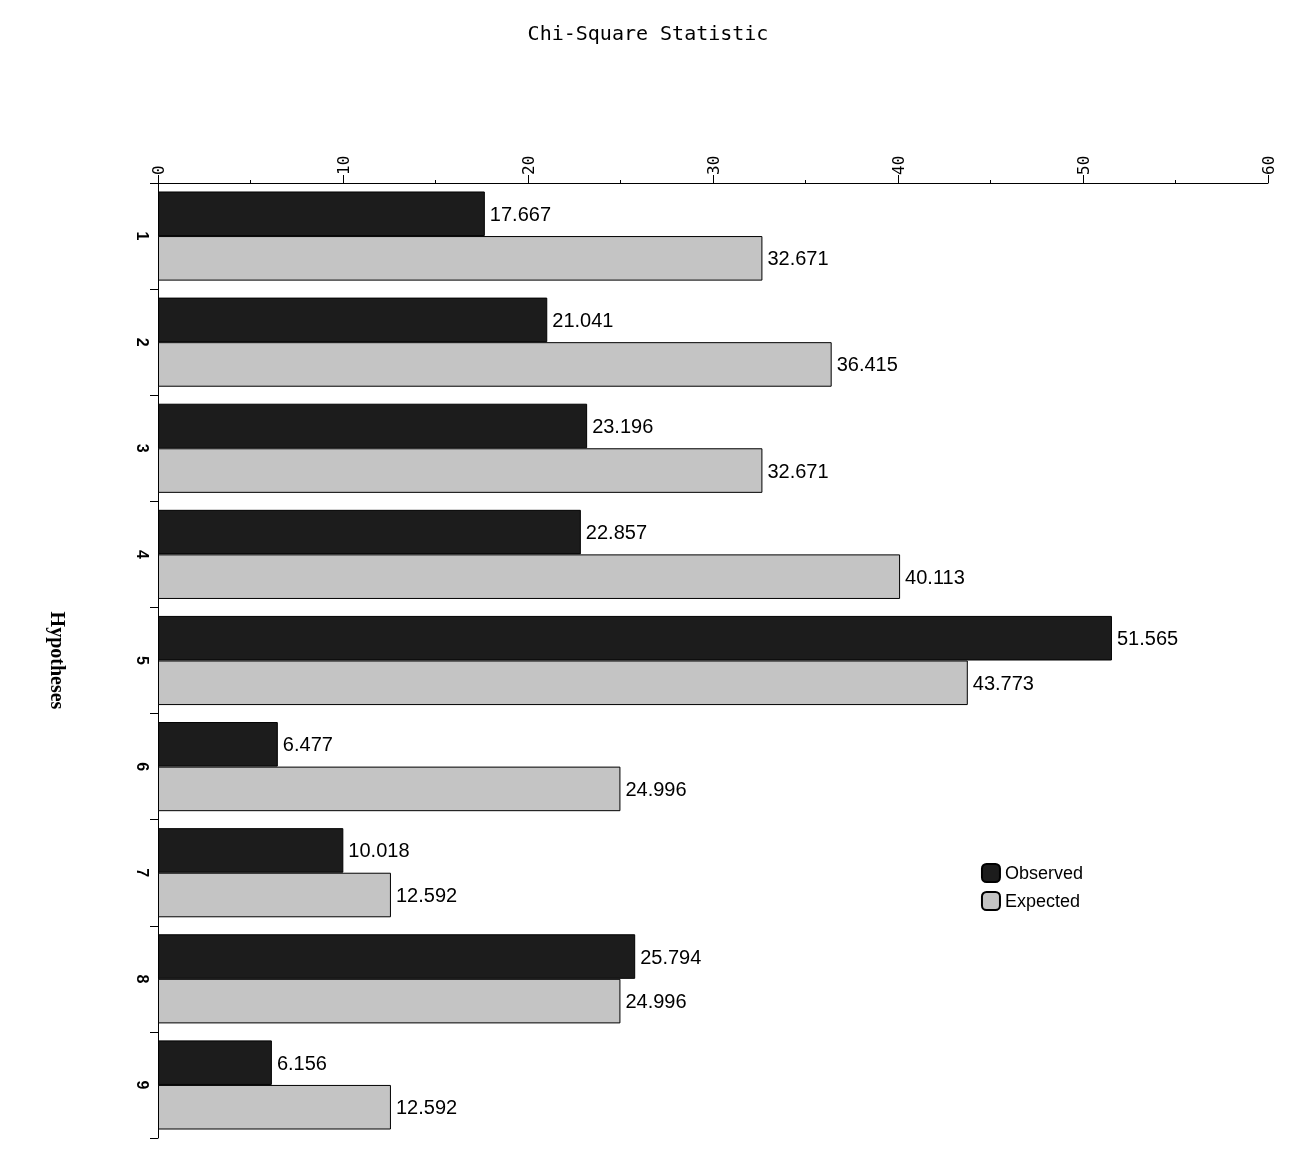 Image resolution: width=1298 pixels, height=1162 pixels. What do you see at coordinates (1042, 901) in the screenshot?
I see `legend-label: Expected` at bounding box center [1042, 901].